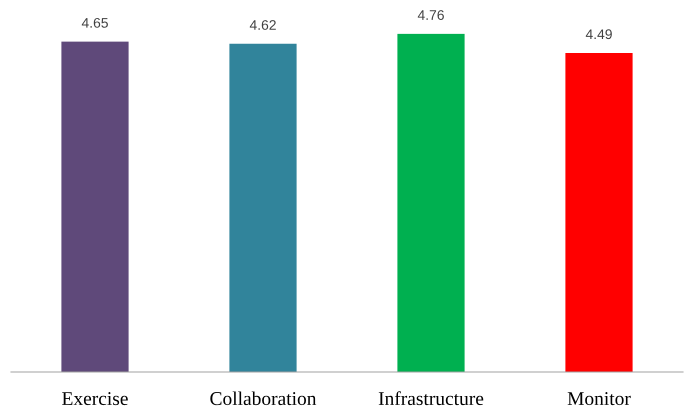  I want to click on x-tick-label: Exercise, so click(95, 399).